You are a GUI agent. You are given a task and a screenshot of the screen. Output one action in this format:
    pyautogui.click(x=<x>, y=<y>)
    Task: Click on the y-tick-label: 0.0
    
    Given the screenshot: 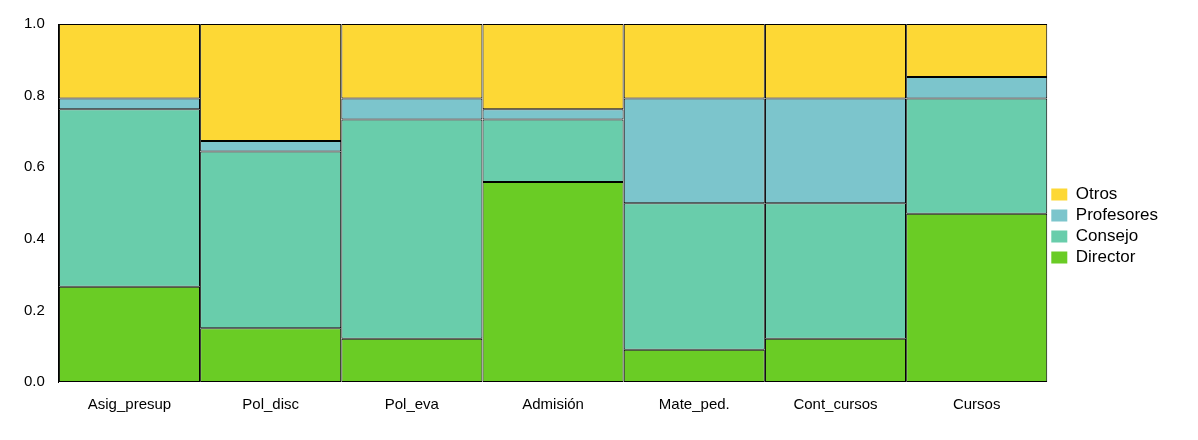 What is the action you would take?
    pyautogui.click(x=34, y=381)
    